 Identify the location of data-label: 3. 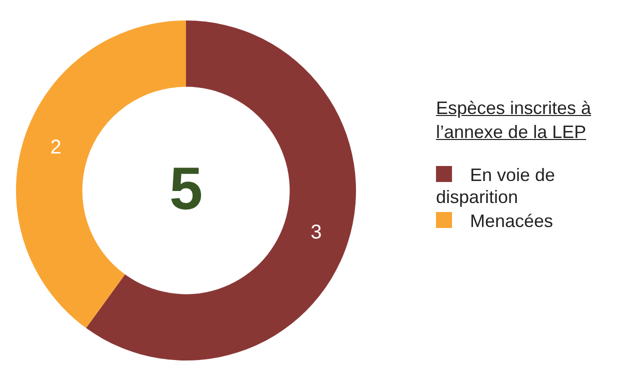
(316, 232).